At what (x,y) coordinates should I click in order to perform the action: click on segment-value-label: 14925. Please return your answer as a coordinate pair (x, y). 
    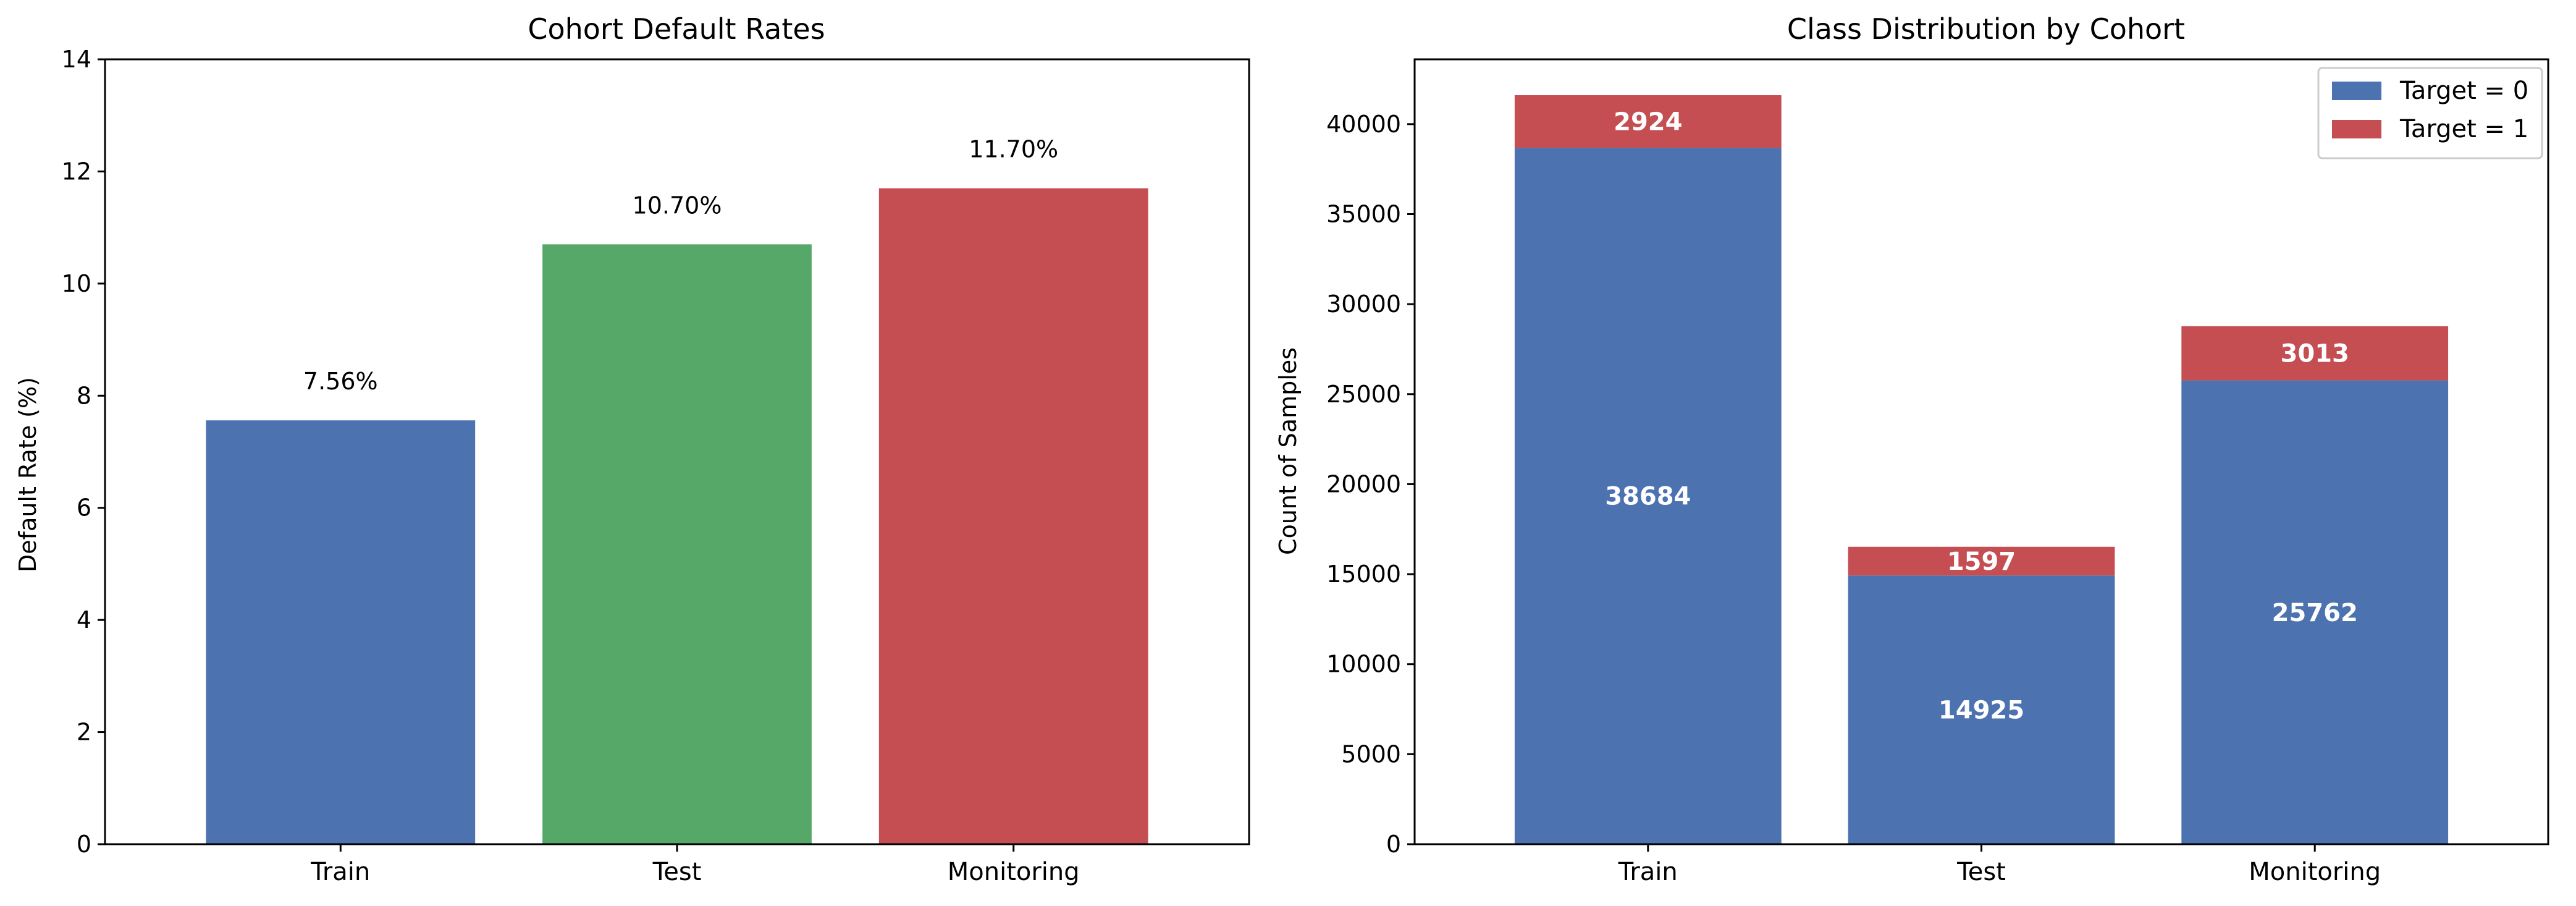
    Looking at the image, I should click on (1981, 710).